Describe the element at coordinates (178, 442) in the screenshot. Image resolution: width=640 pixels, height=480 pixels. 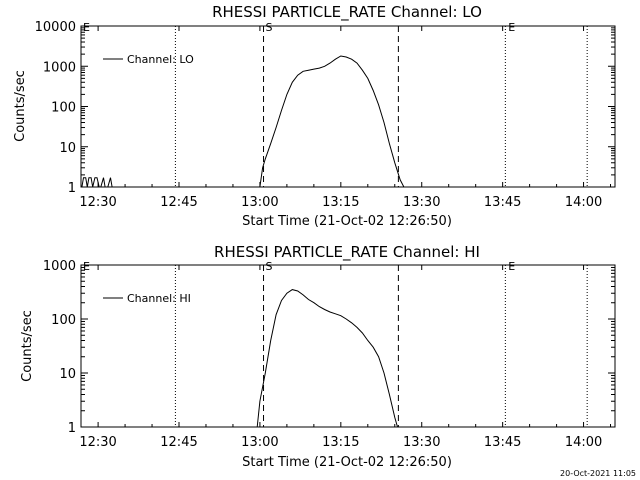
I see `hi-x-tick-label: 12:45` at that location.